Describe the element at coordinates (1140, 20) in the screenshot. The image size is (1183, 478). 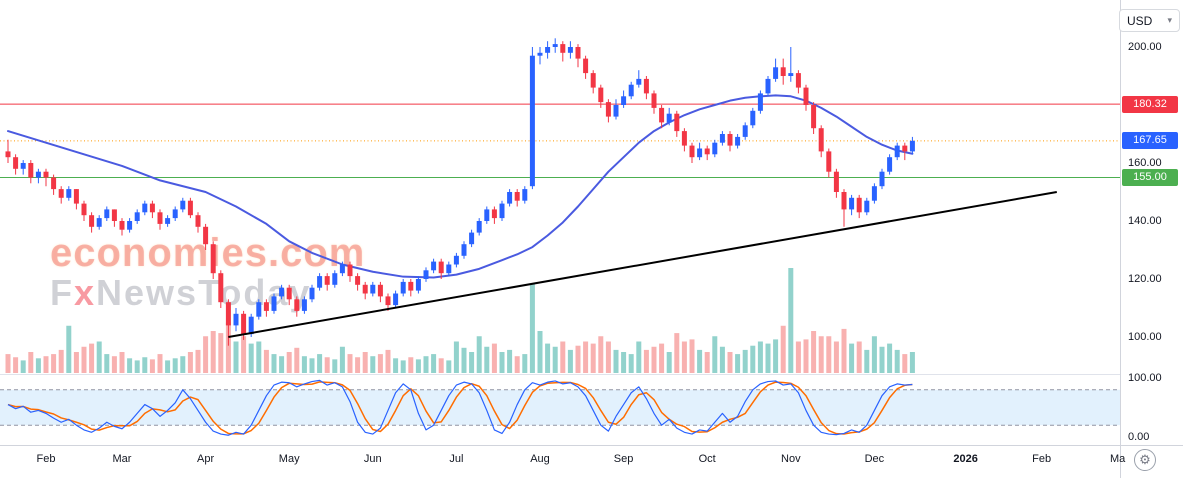
I see `currency-selector-label: USD` at that location.